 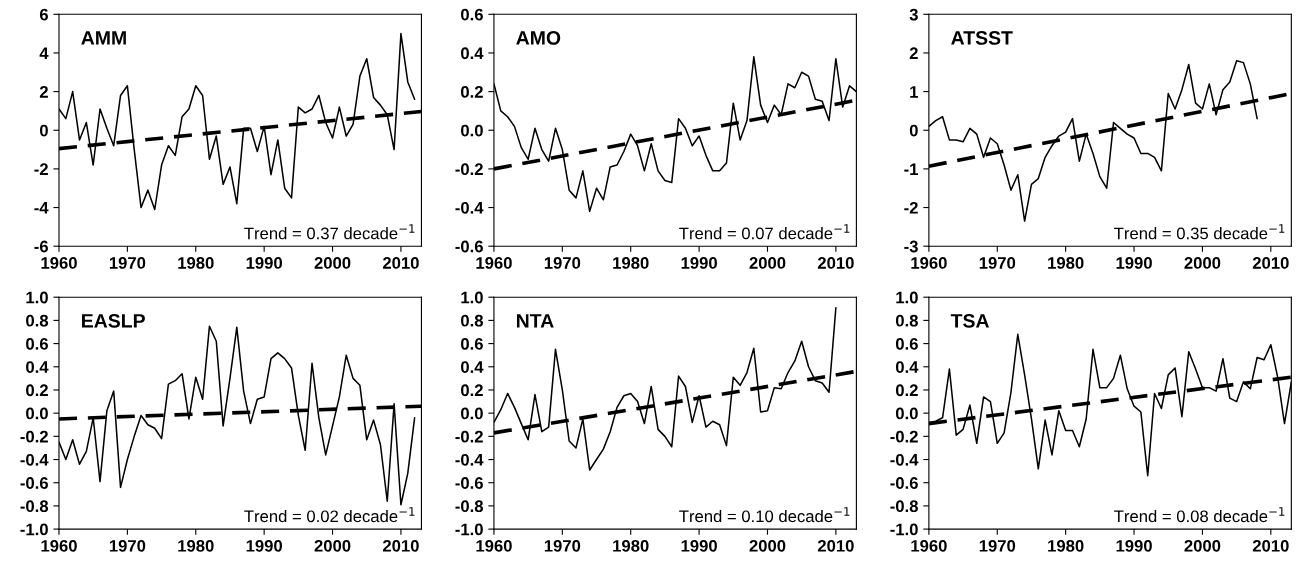 I want to click on annotation: Trend = 0.07 decade$^{−1}$, so click(x=764, y=232).